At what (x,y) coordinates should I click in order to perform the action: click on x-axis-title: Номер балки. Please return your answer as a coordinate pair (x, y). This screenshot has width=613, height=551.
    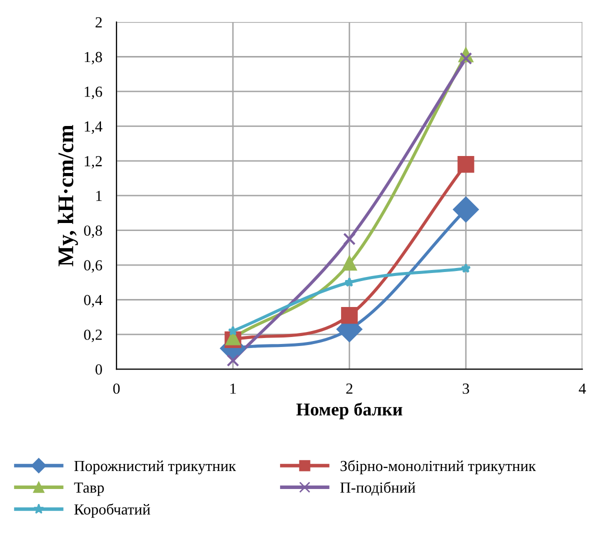
    Looking at the image, I should click on (349, 411).